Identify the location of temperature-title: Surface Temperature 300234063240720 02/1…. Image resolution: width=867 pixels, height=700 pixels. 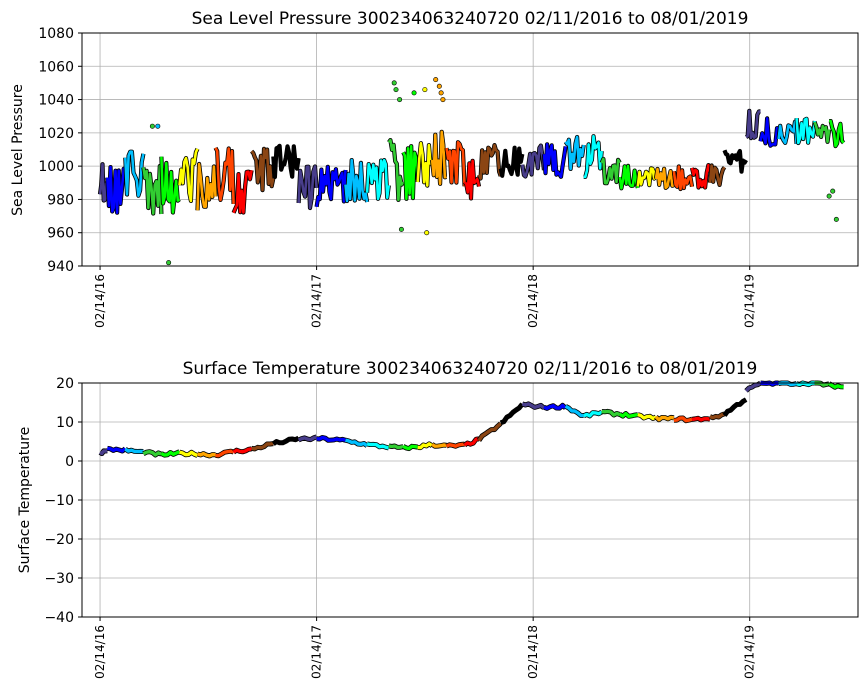
(470, 369).